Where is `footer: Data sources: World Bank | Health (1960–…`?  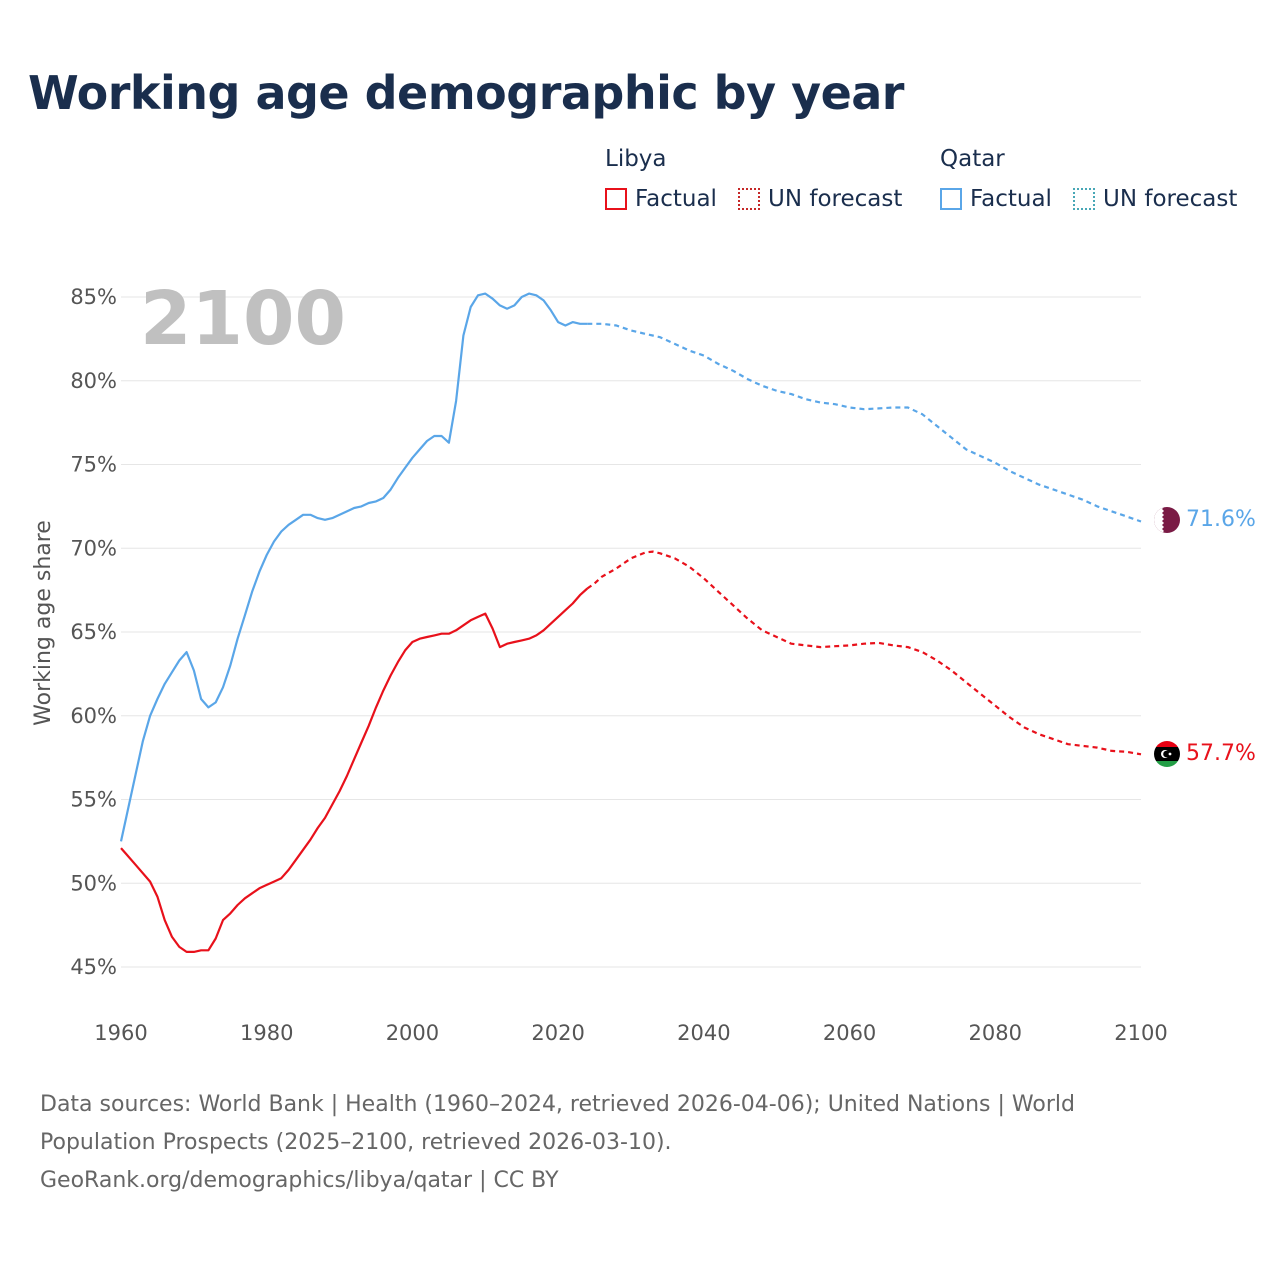
footer: Data sources: World Bank | Health (1960–… is located at coordinates (630, 1143).